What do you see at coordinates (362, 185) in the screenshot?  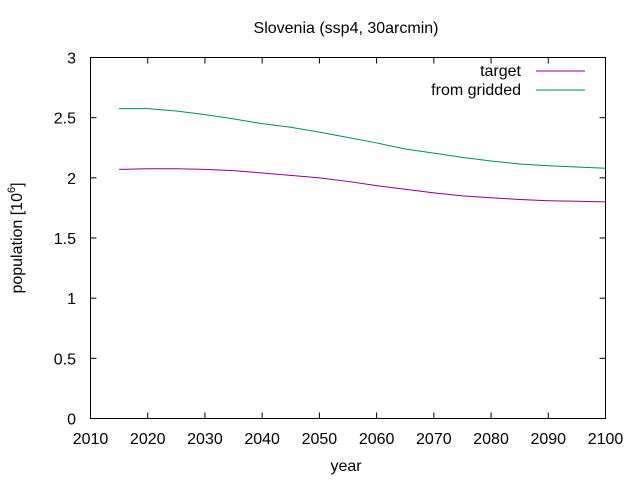 I see `series-line-target` at bounding box center [362, 185].